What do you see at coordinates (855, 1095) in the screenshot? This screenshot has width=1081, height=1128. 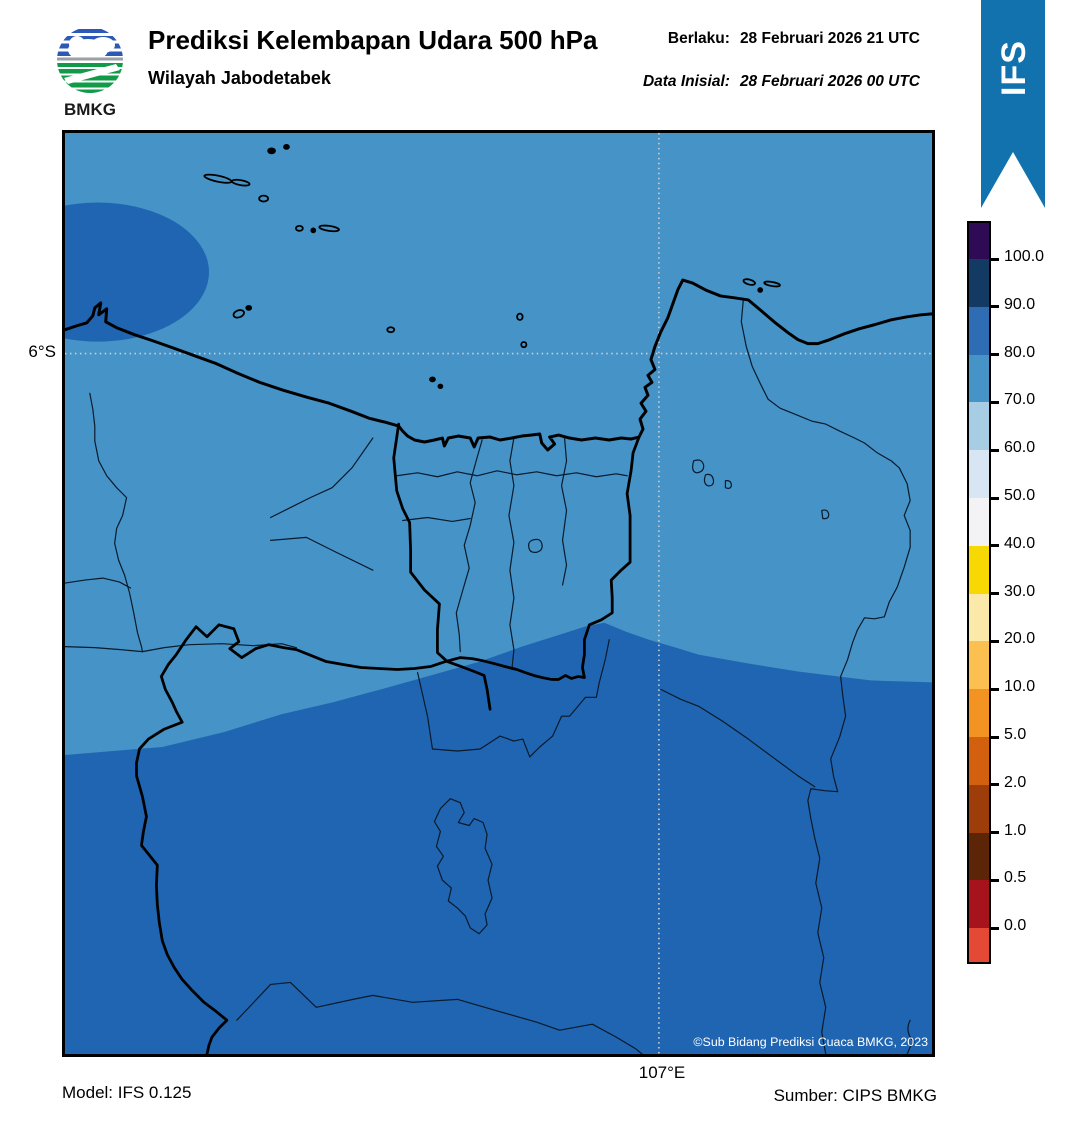 I see `source-caption: Sumber: CIPS BMKG` at bounding box center [855, 1095].